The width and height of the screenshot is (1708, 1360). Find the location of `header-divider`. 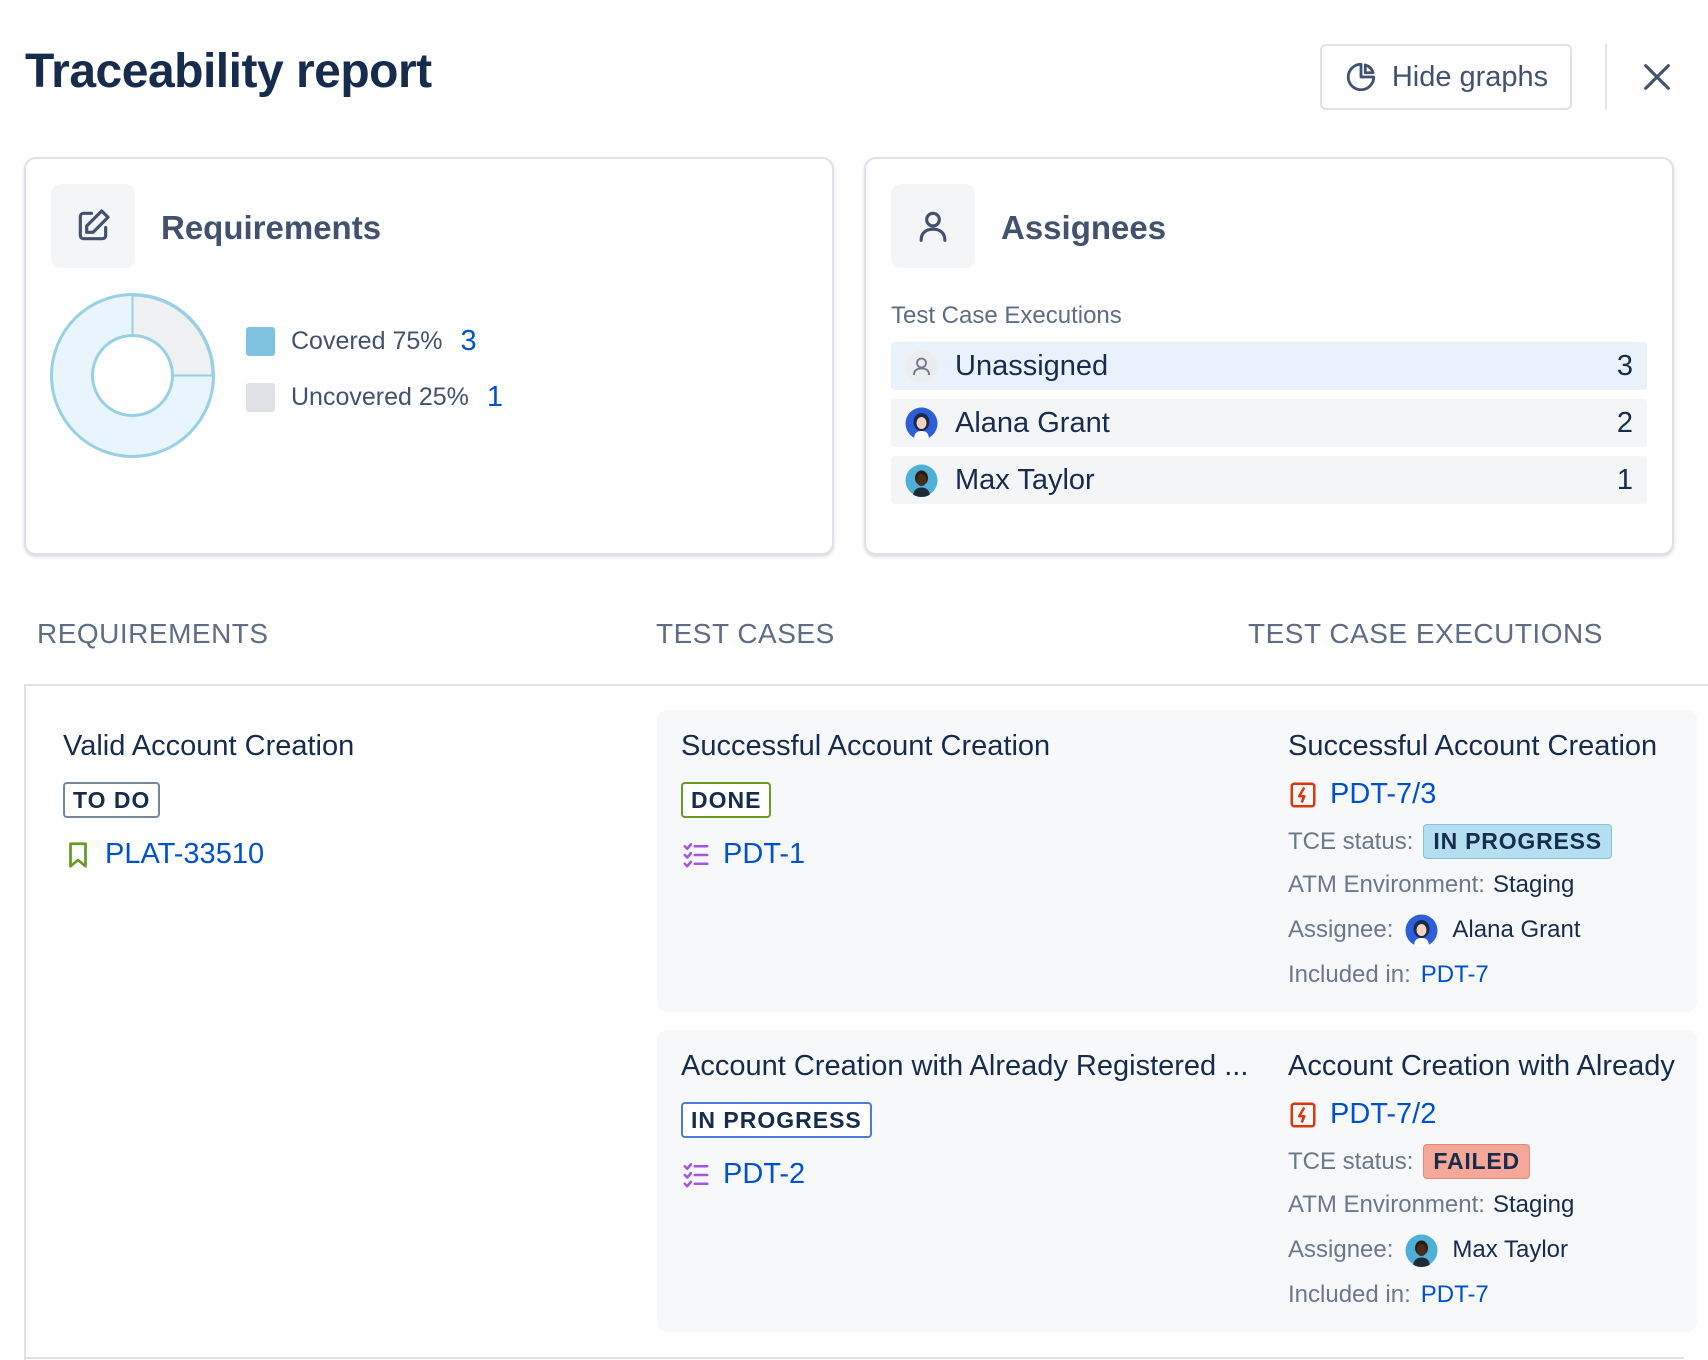

header-divider is located at coordinates (1606, 77).